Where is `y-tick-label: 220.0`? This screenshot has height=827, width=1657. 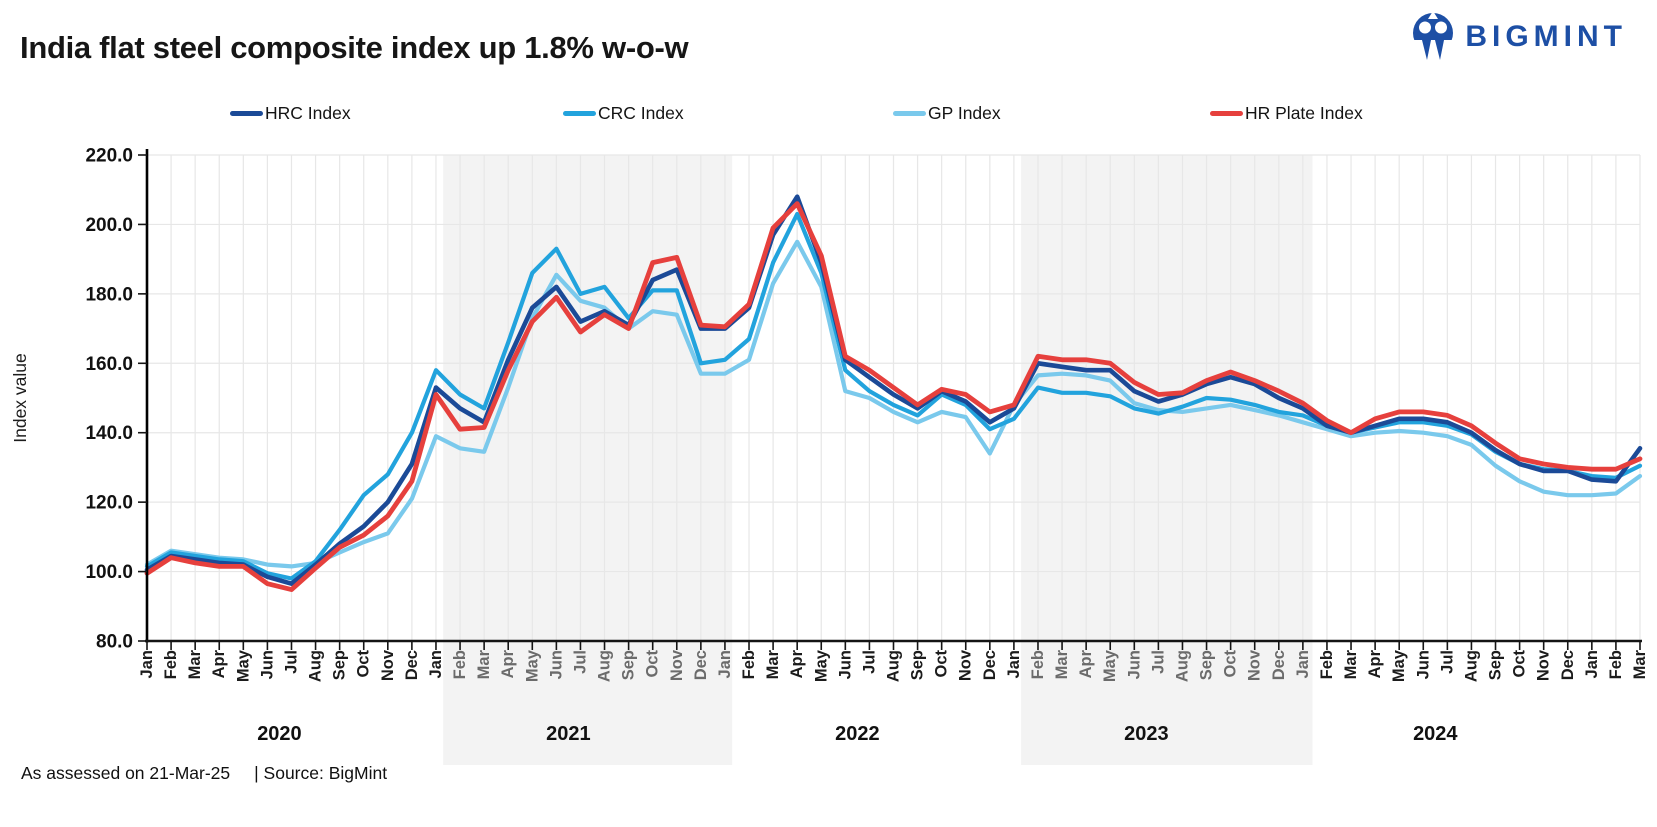
y-tick-label: 220.0 is located at coordinates (109, 156).